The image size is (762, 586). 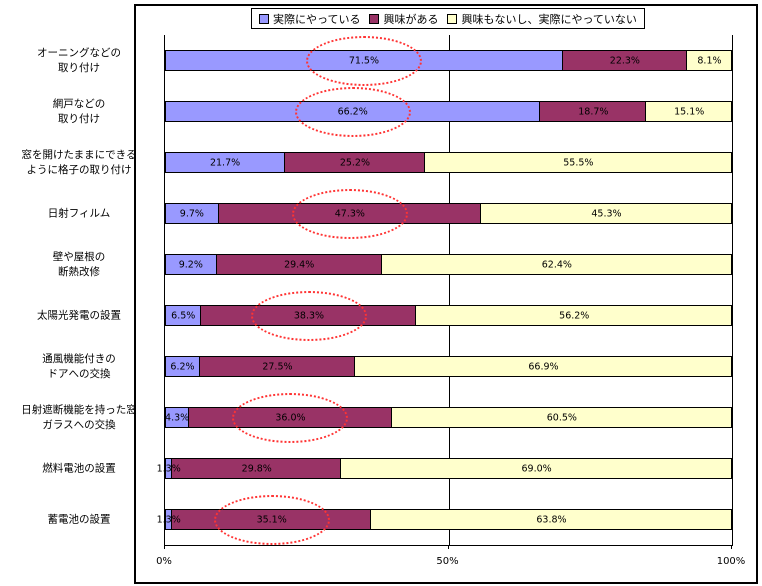 I want to click on bar-value-label: 66.2%, so click(x=352, y=111).